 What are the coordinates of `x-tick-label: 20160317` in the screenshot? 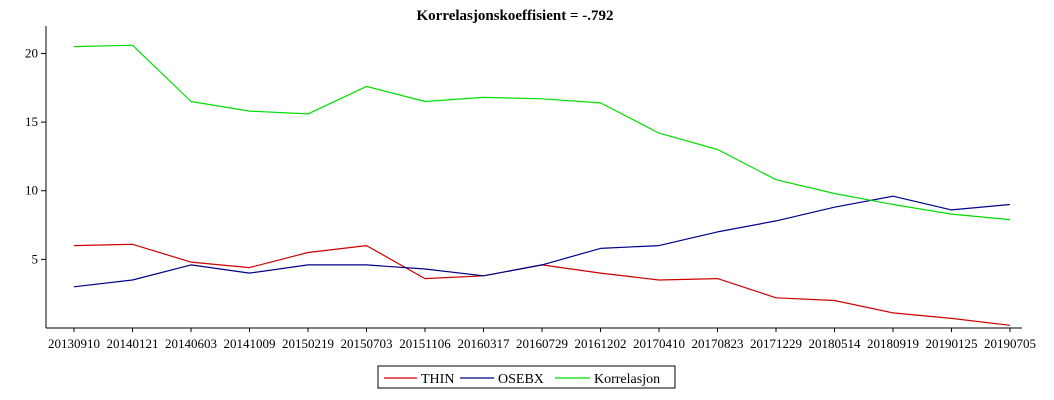 It's located at (484, 343).